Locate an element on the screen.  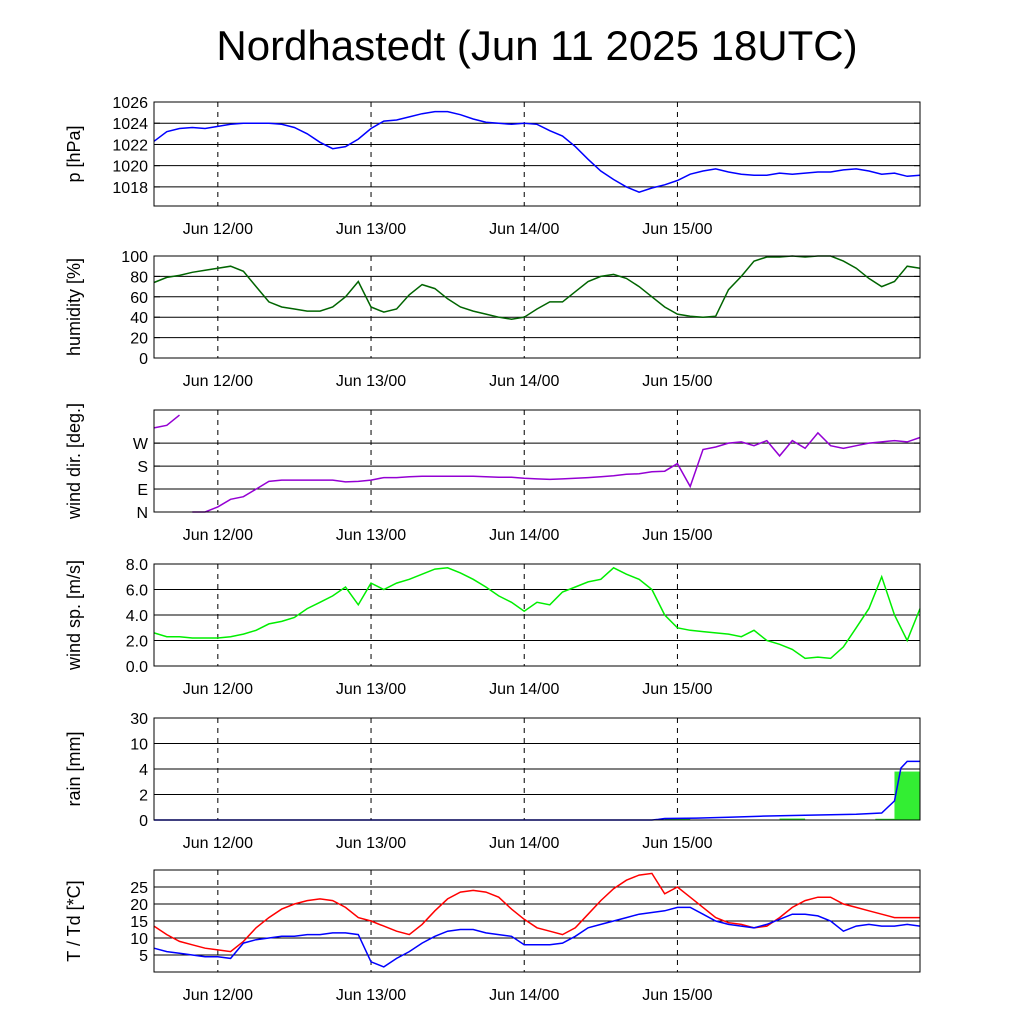
chart-title: Nordhastedt (Jun 11 2025 18UTC) is located at coordinates (537, 45).